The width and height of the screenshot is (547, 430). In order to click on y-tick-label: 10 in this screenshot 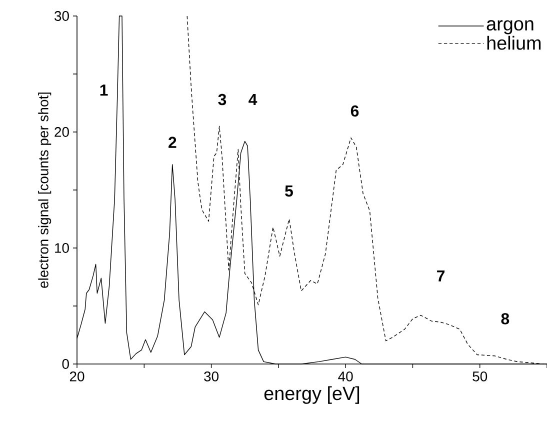, I will do `click(62, 248)`.